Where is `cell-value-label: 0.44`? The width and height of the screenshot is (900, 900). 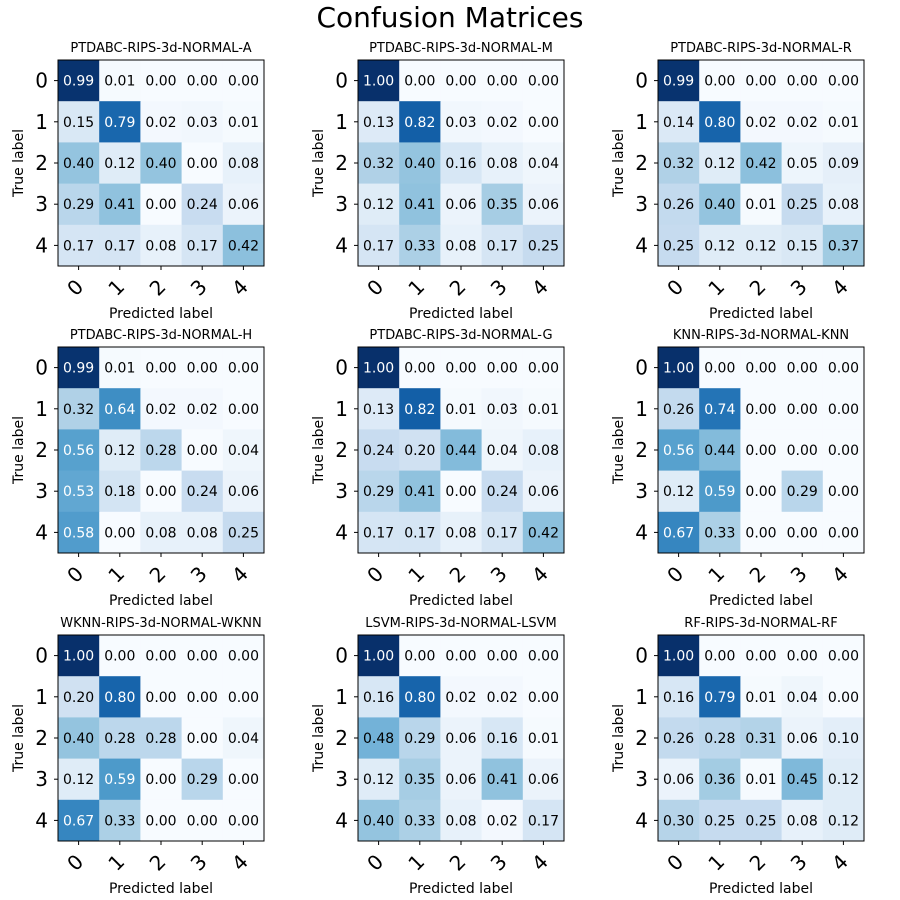 cell-value-label: 0.44 is located at coordinates (719, 451).